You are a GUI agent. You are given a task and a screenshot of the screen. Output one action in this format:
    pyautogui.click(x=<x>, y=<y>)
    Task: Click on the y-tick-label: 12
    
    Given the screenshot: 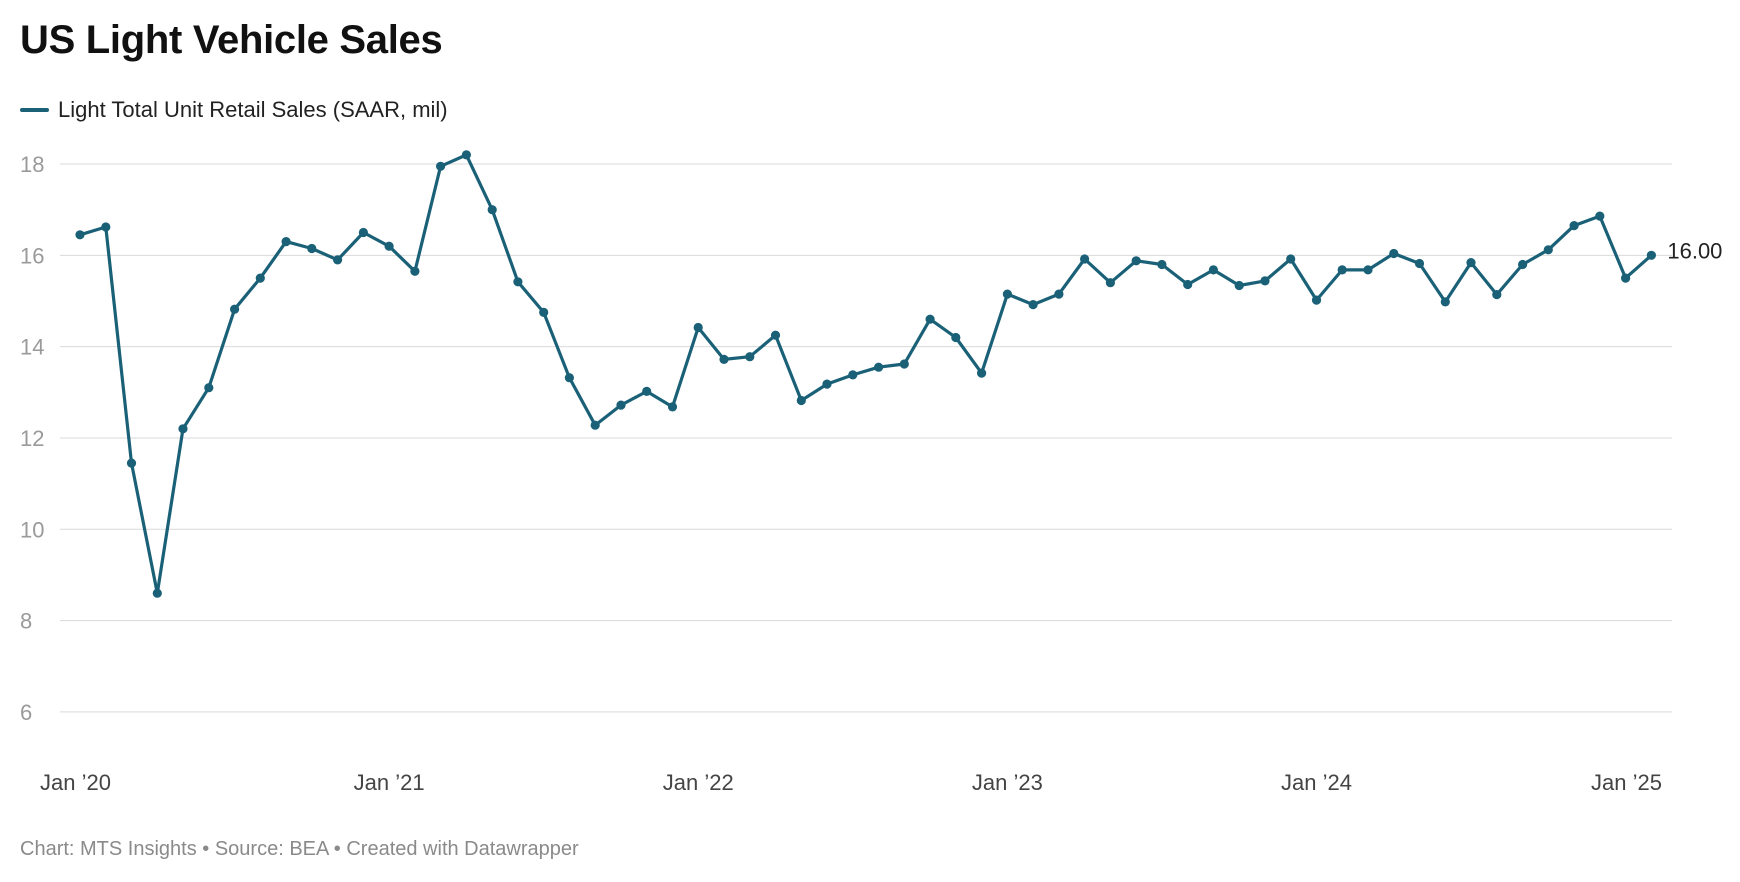 What is the action you would take?
    pyautogui.click(x=32, y=438)
    